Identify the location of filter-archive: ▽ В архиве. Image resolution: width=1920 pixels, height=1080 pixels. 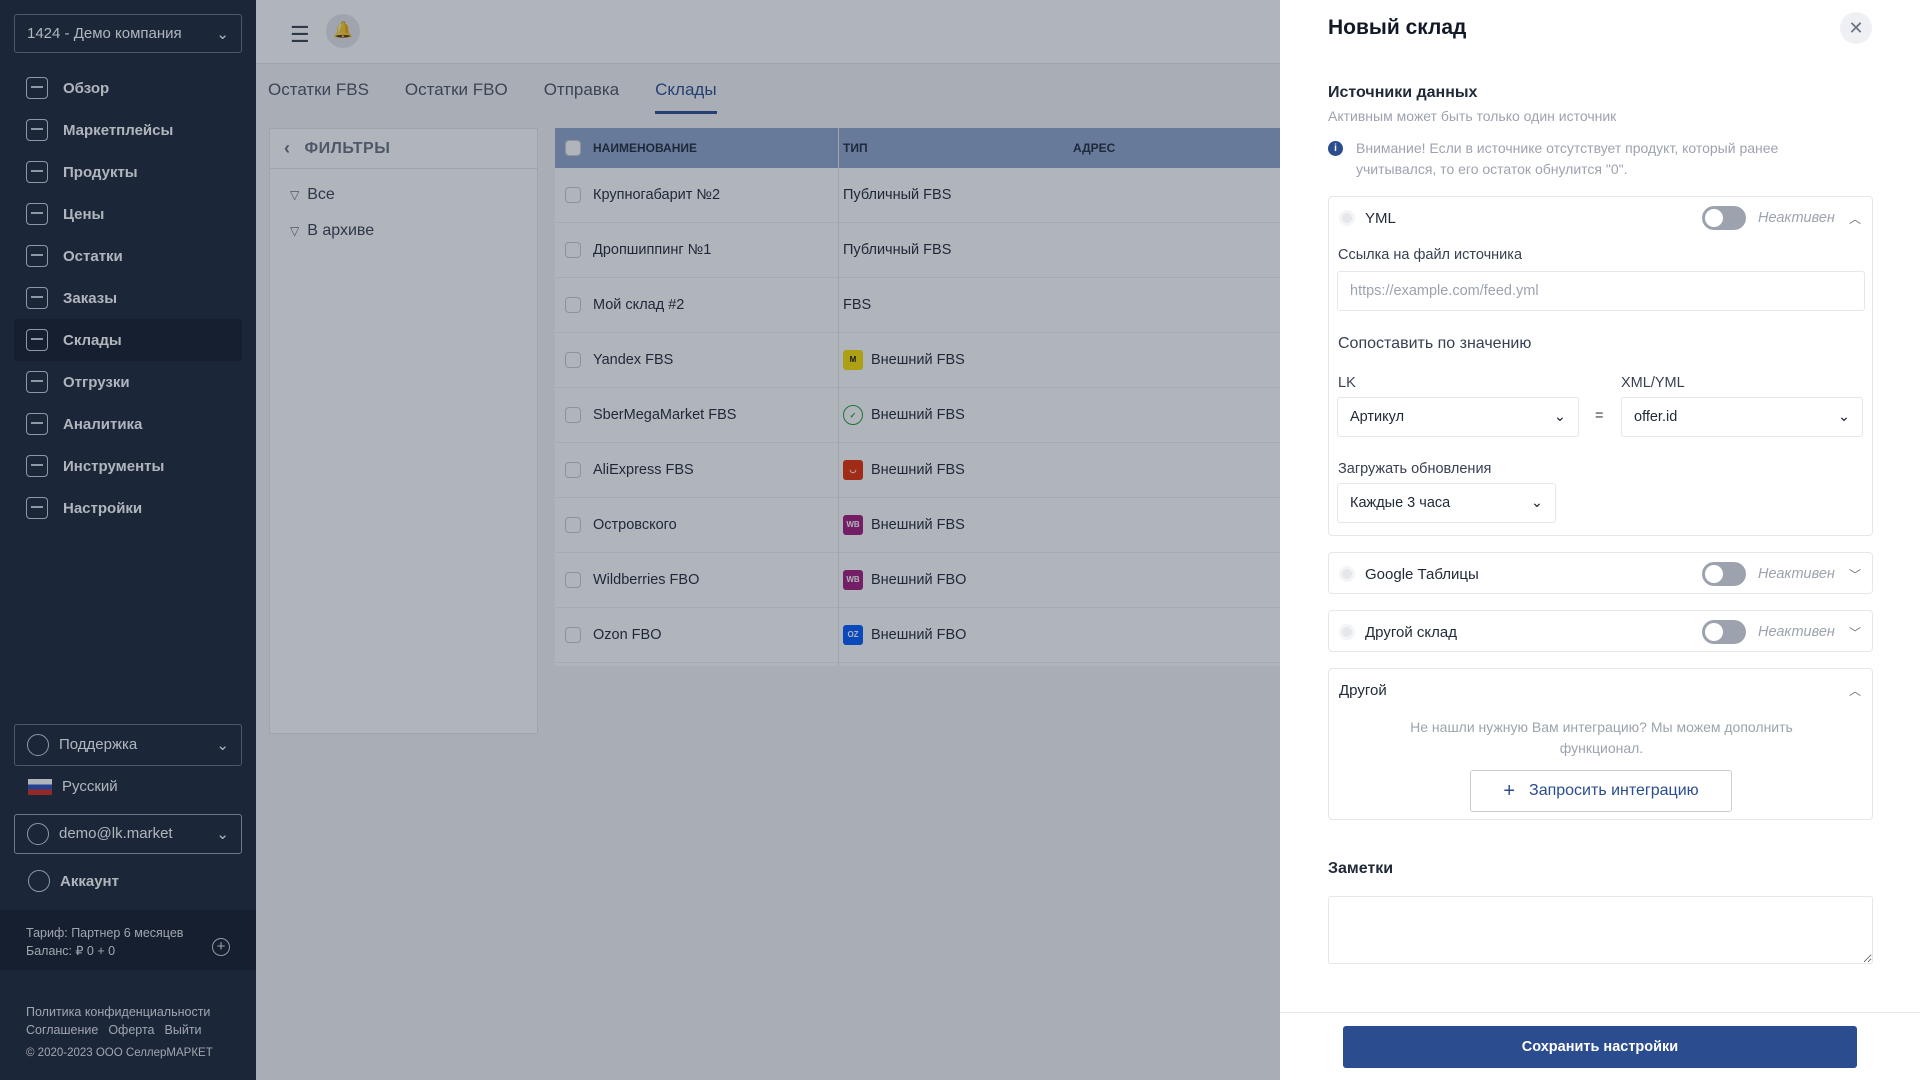
(403, 231).